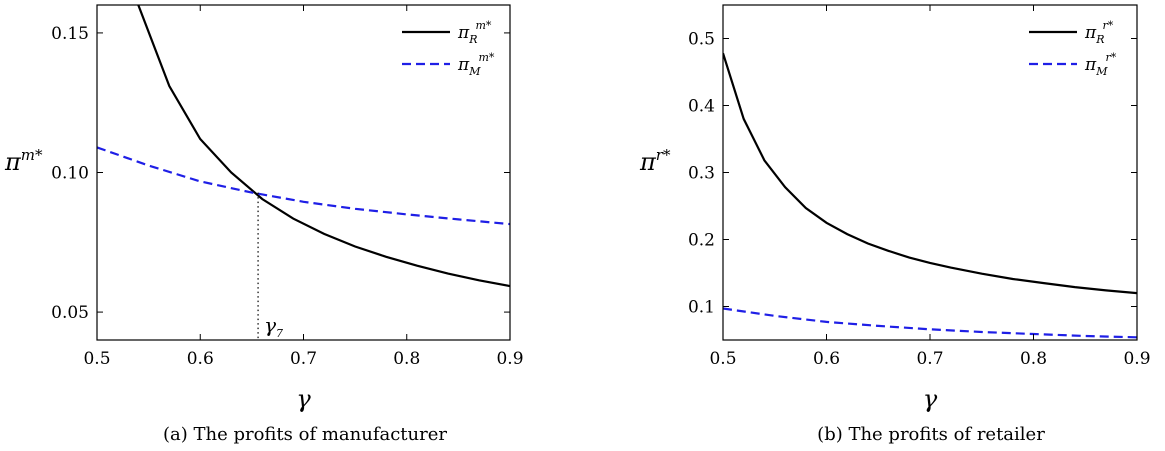 The height and width of the screenshot is (451, 1165). What do you see at coordinates (1100, 64) in the screenshot?
I see `legend-label-1: πMr*` at bounding box center [1100, 64].